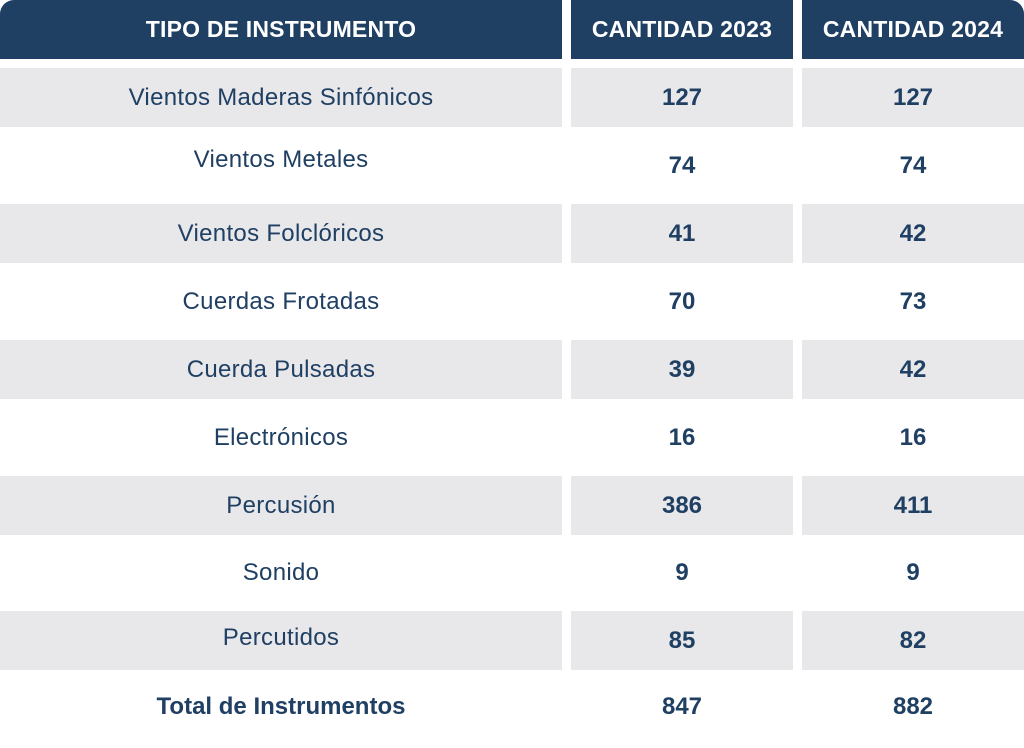 The height and width of the screenshot is (748, 1024). I want to click on count-2023-cell: 41, so click(682, 233).